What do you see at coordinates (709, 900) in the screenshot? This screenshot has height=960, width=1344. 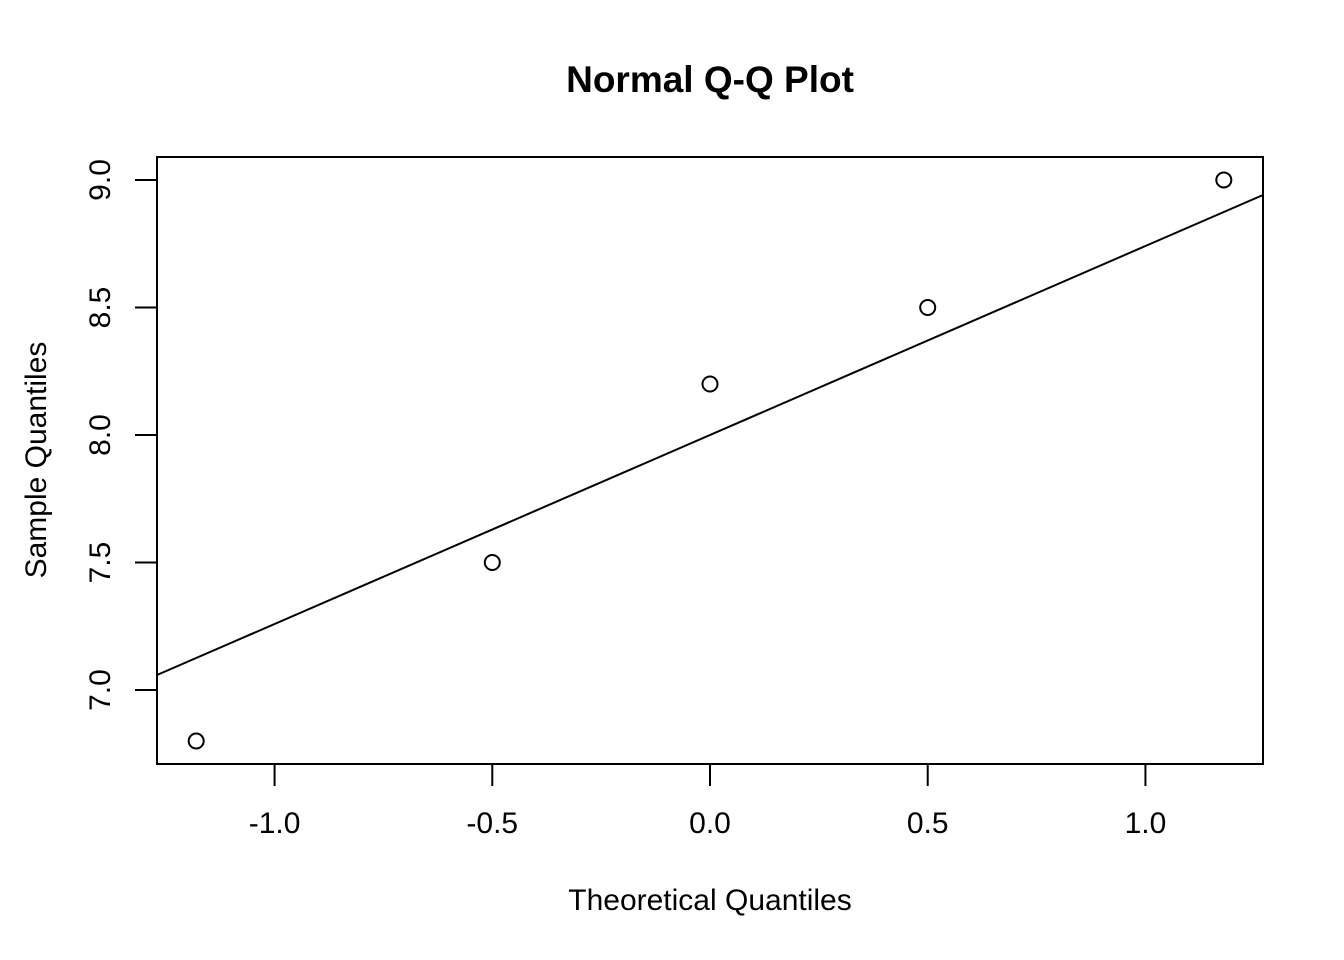 I see `x-axis-label: Theoretical Quantiles` at bounding box center [709, 900].